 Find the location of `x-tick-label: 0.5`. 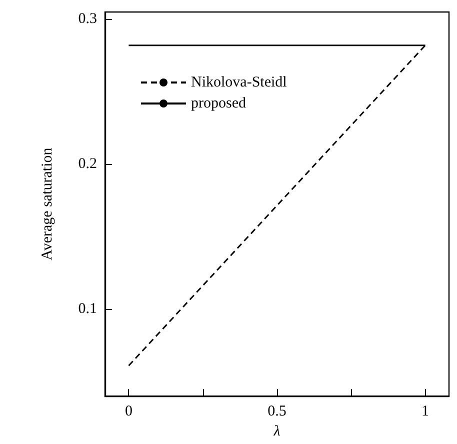

x-tick-label: 0.5 is located at coordinates (277, 412).